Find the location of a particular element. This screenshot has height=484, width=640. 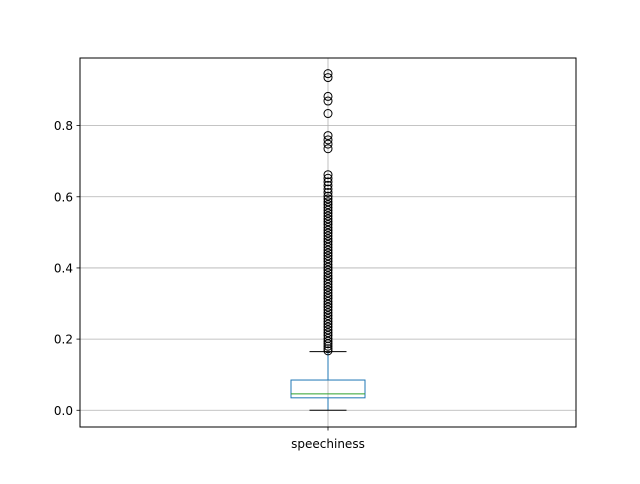

iqr-box is located at coordinates (328, 389).